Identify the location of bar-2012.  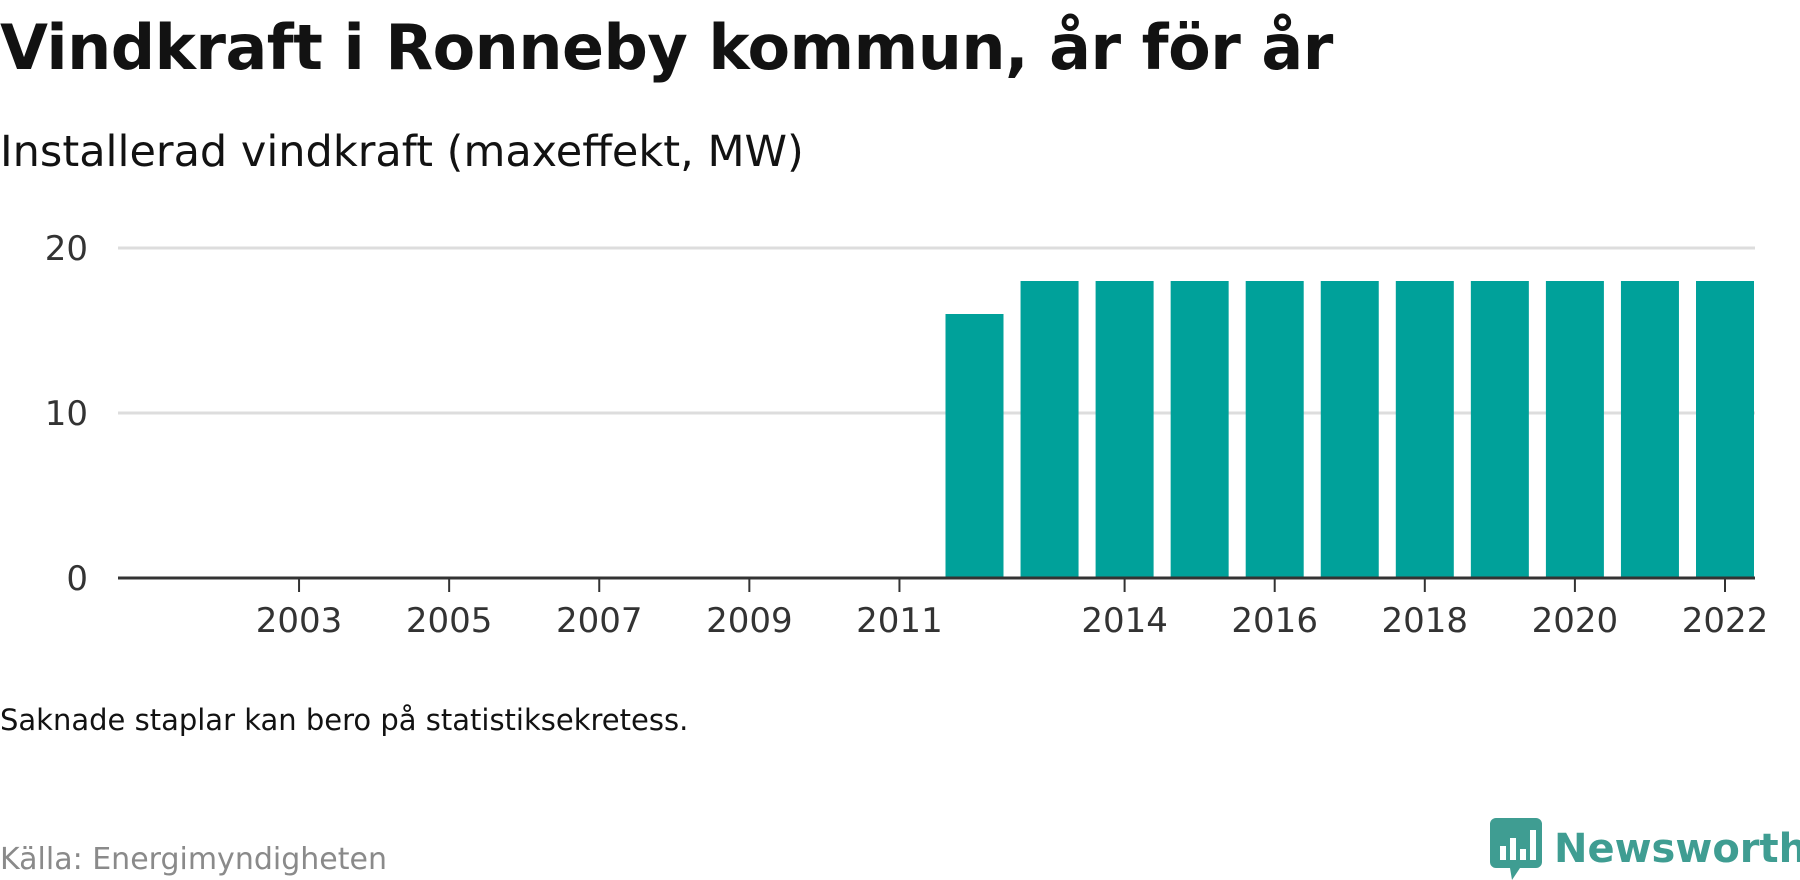
(974, 446).